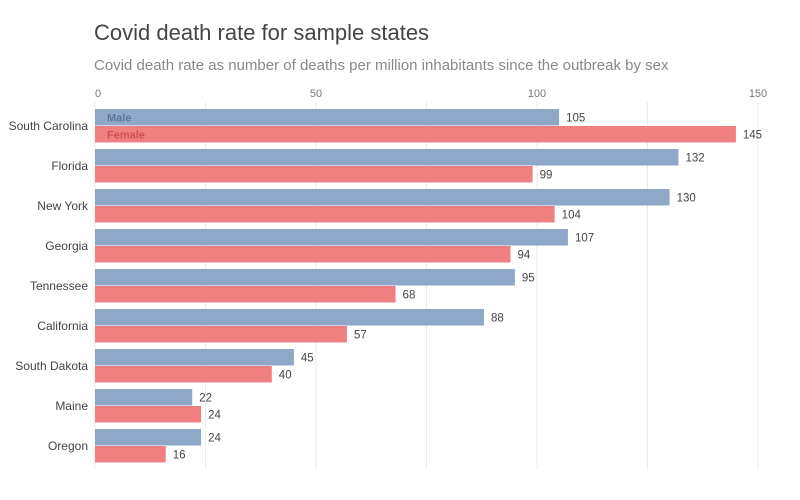  I want to click on data-label: 132, so click(694, 159).